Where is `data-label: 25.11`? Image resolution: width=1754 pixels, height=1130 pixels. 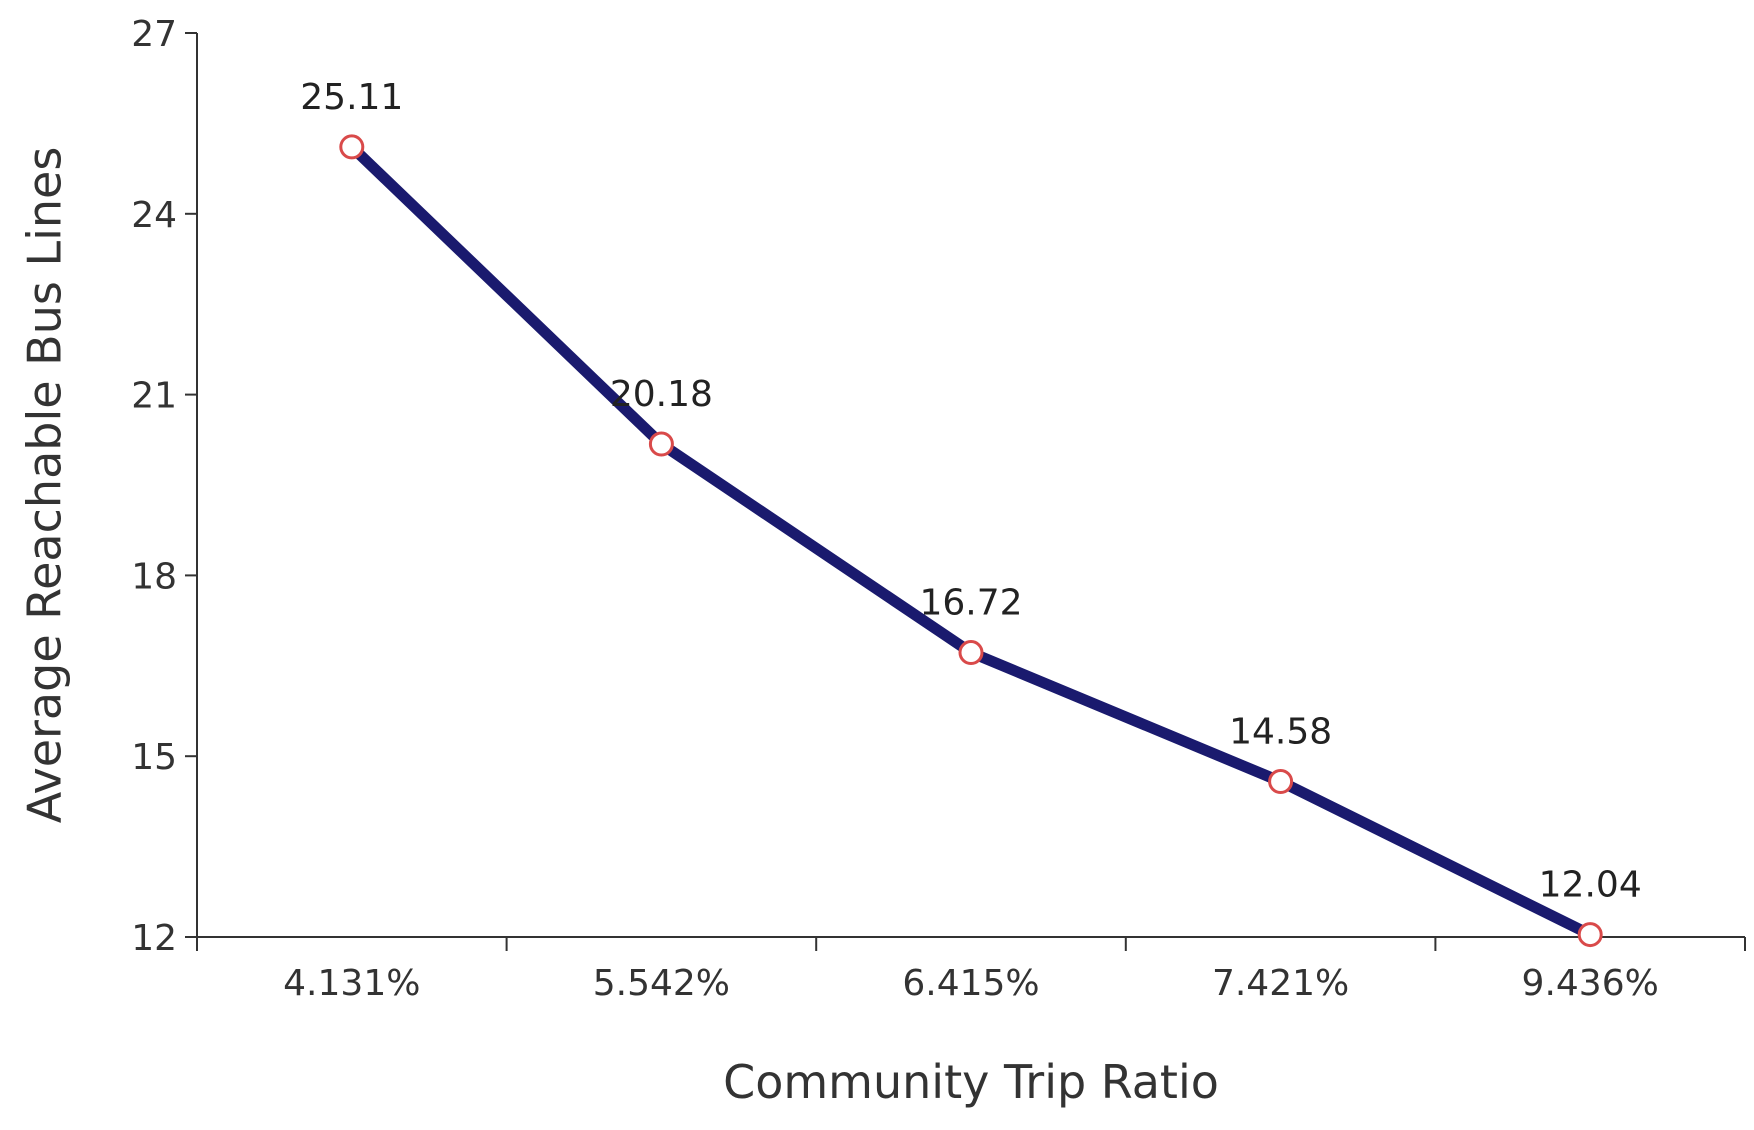
data-label: 25.11 is located at coordinates (351, 97).